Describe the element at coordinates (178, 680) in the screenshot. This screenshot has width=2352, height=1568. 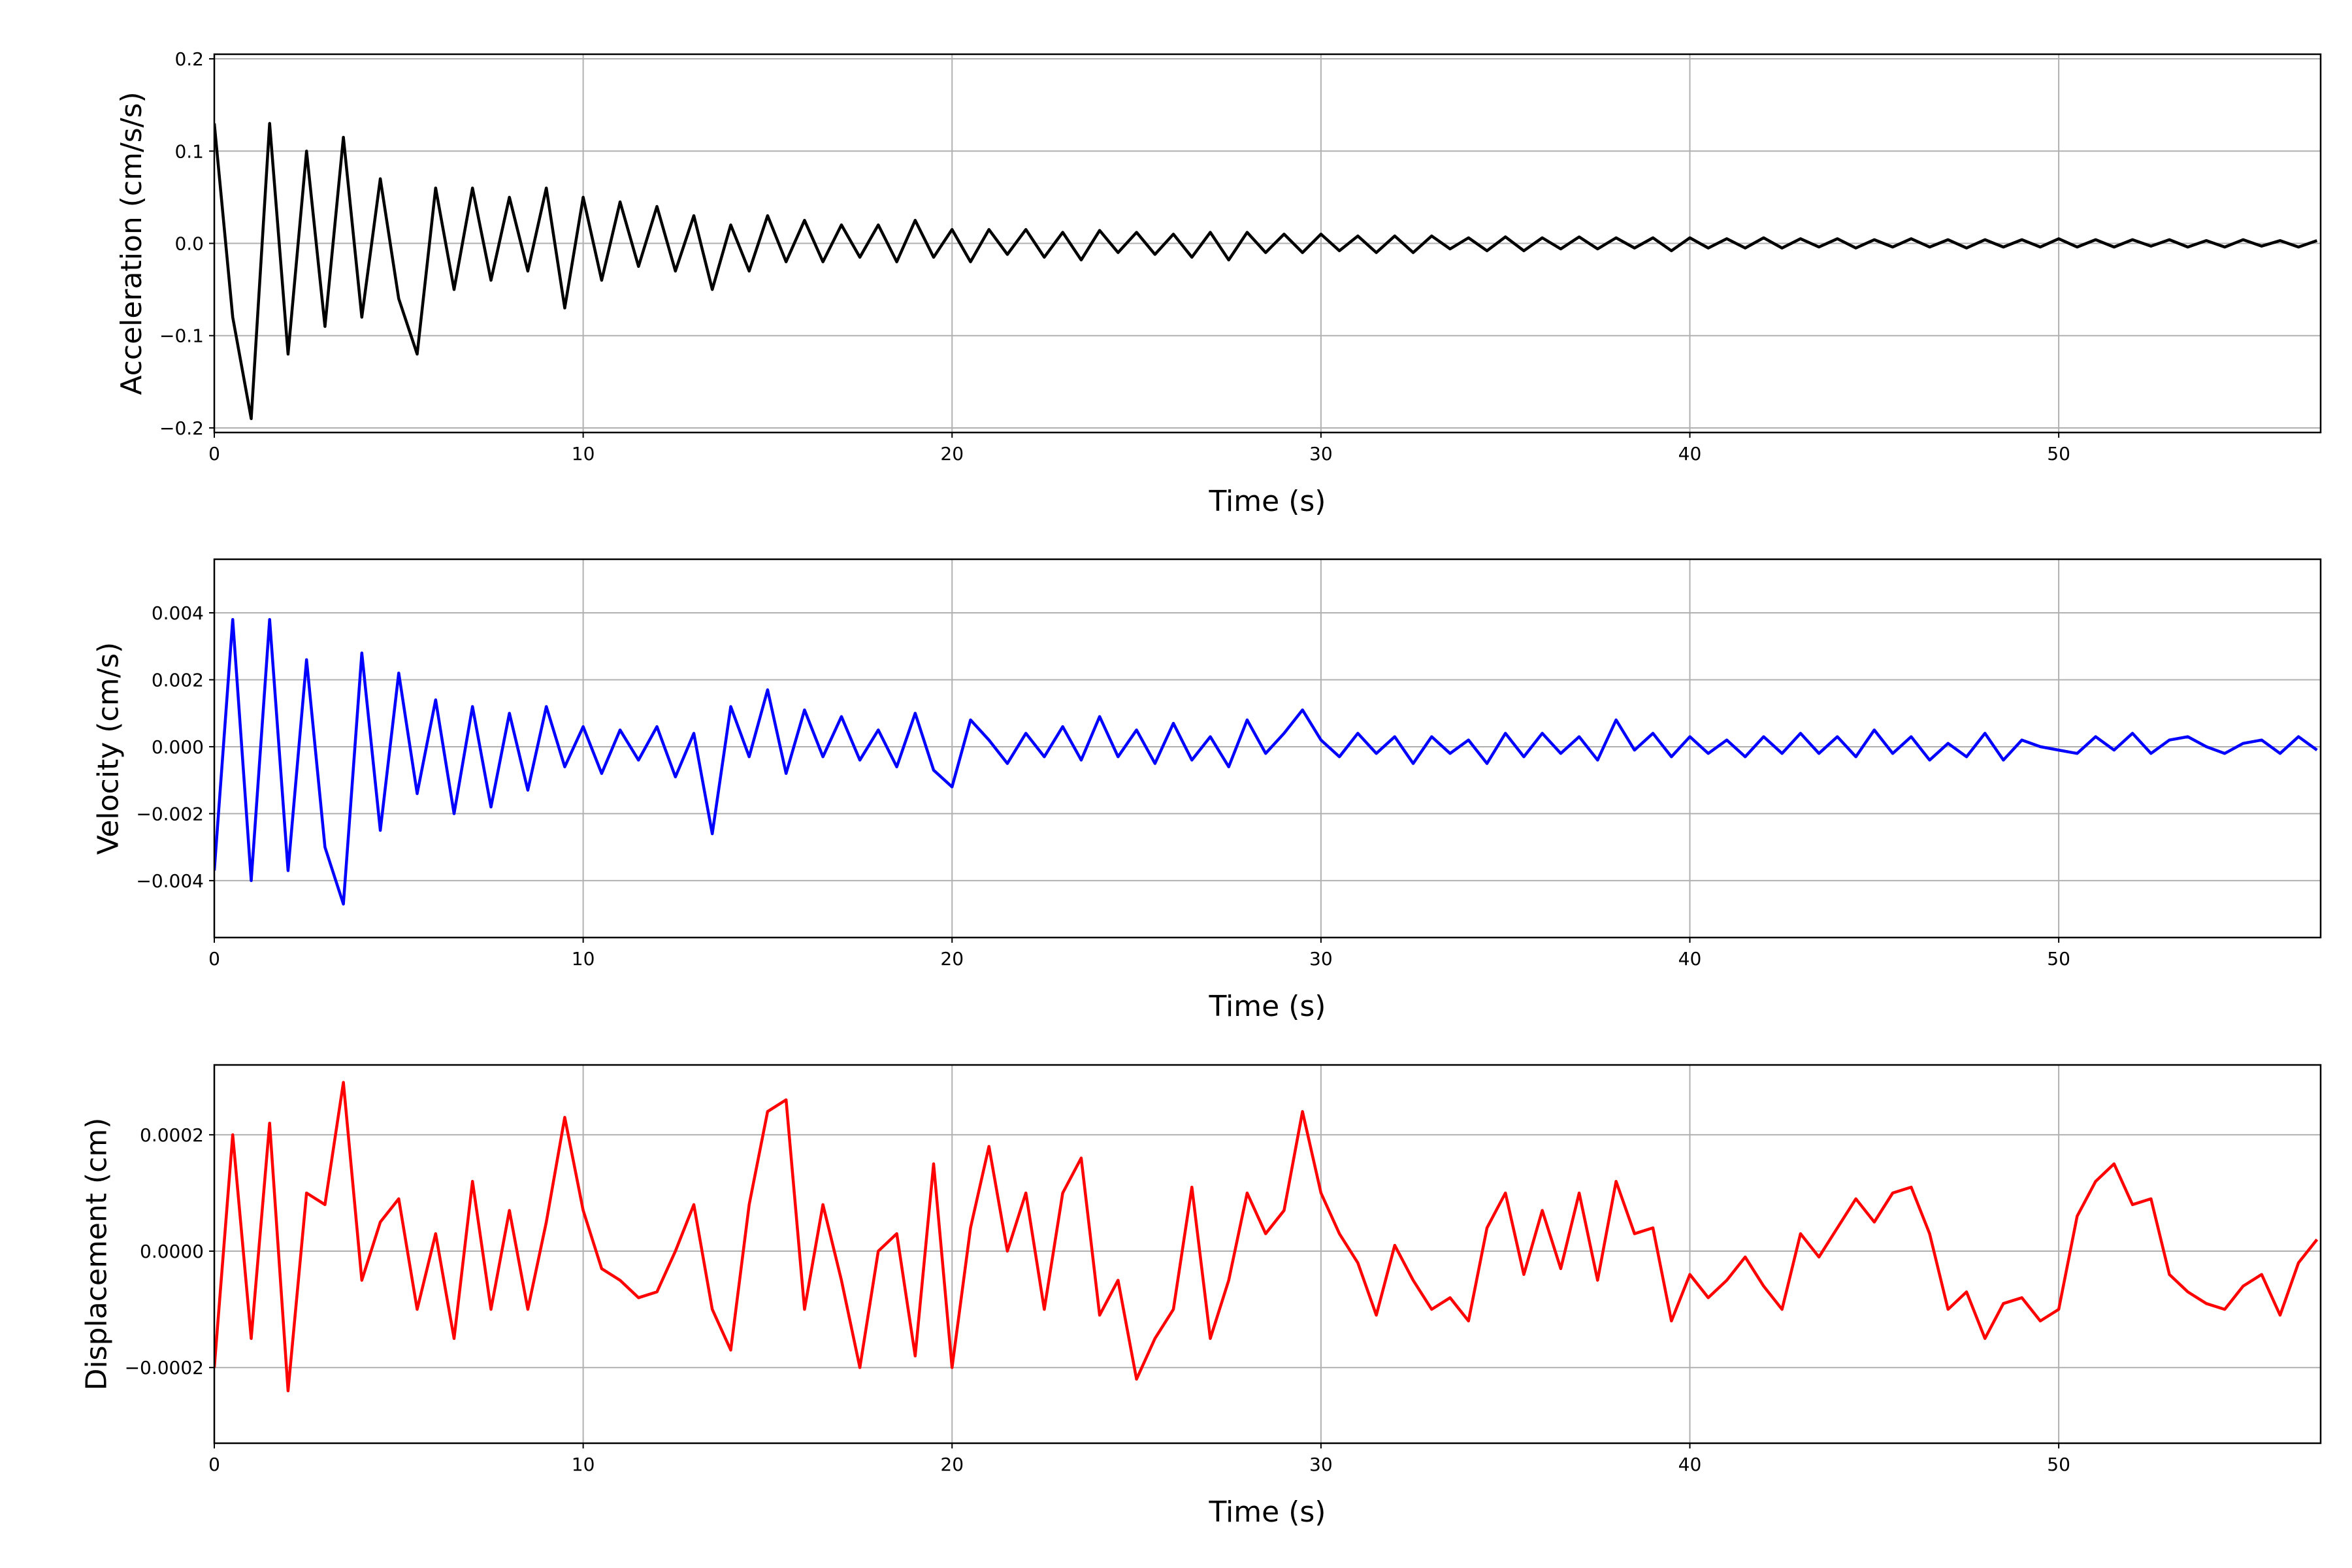
I see `y-tick-label: 0.002` at that location.